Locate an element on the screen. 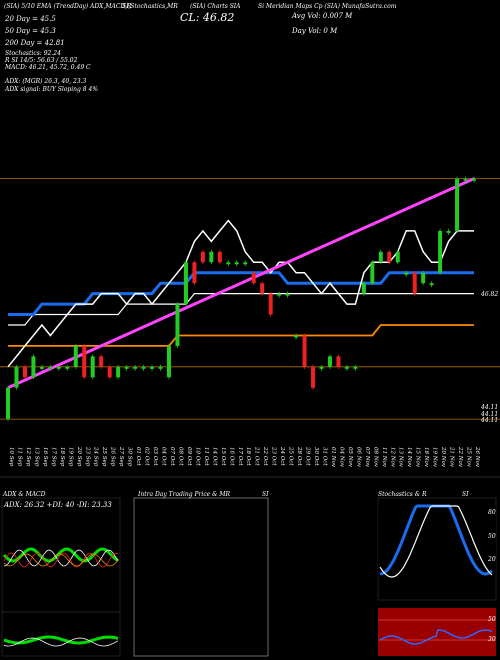 The width and height of the screenshot is (500, 660). x-tick-label: 24 Sep is located at coordinates (96, 456).